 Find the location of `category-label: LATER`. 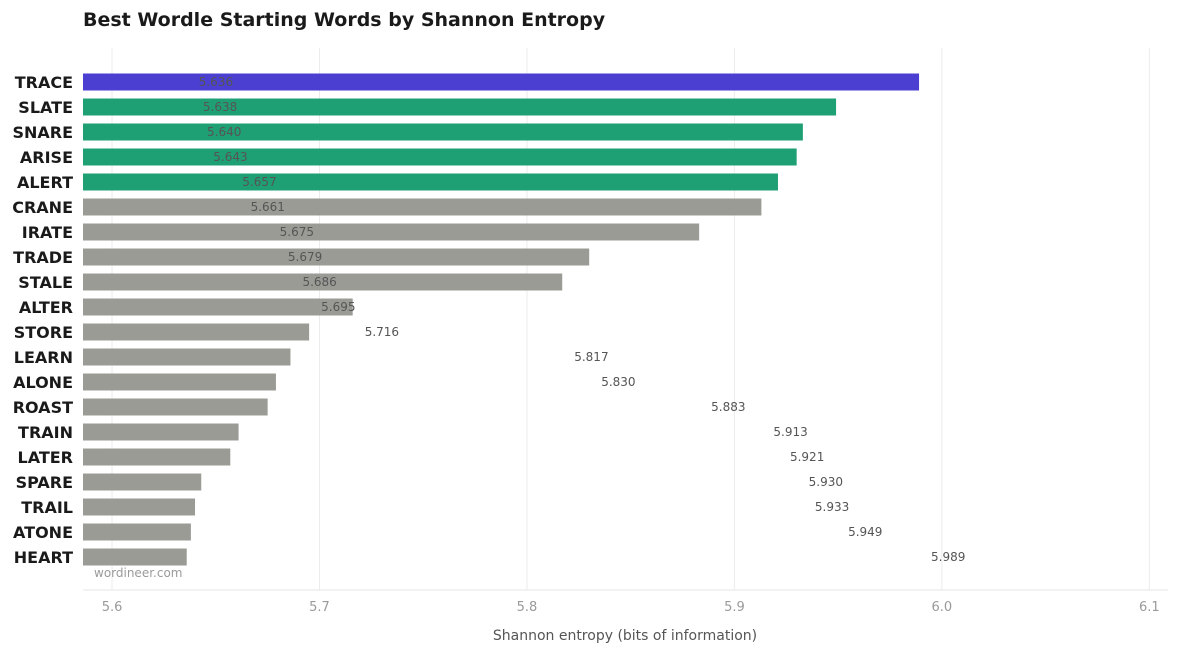

category-label: LATER is located at coordinates (46, 457).